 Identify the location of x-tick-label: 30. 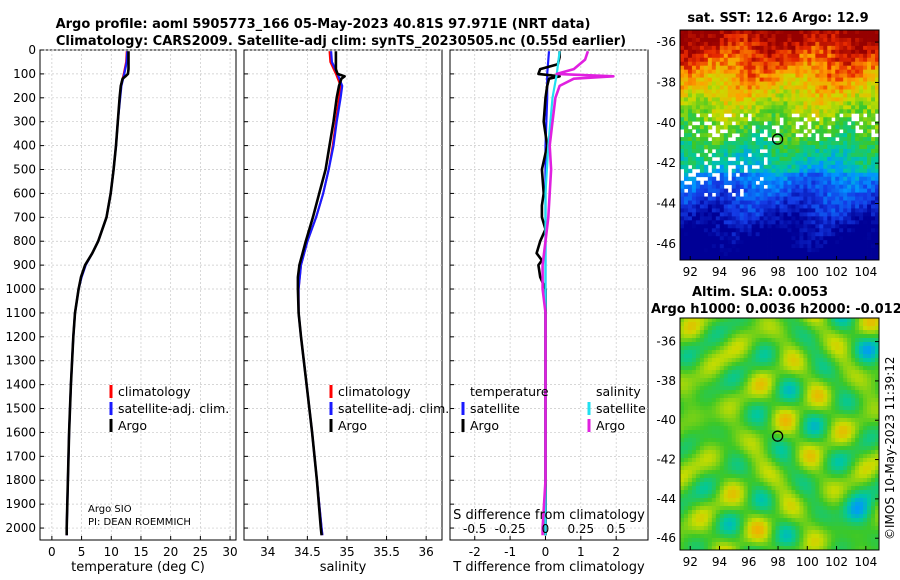
(229, 552).